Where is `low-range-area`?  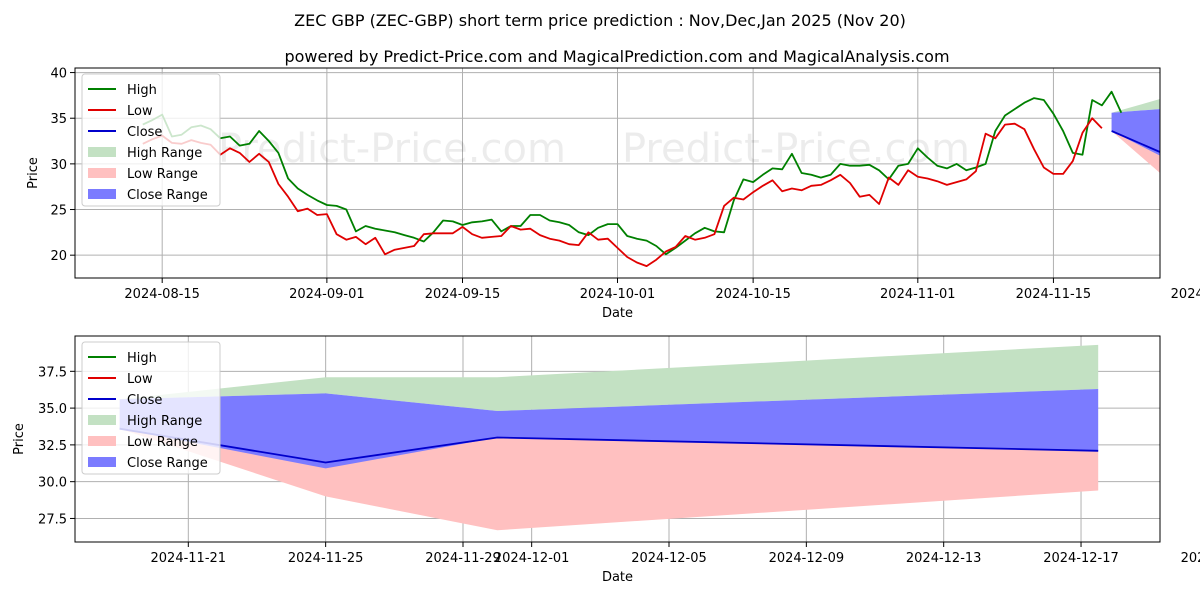 low-range-area is located at coordinates (1135, 152).